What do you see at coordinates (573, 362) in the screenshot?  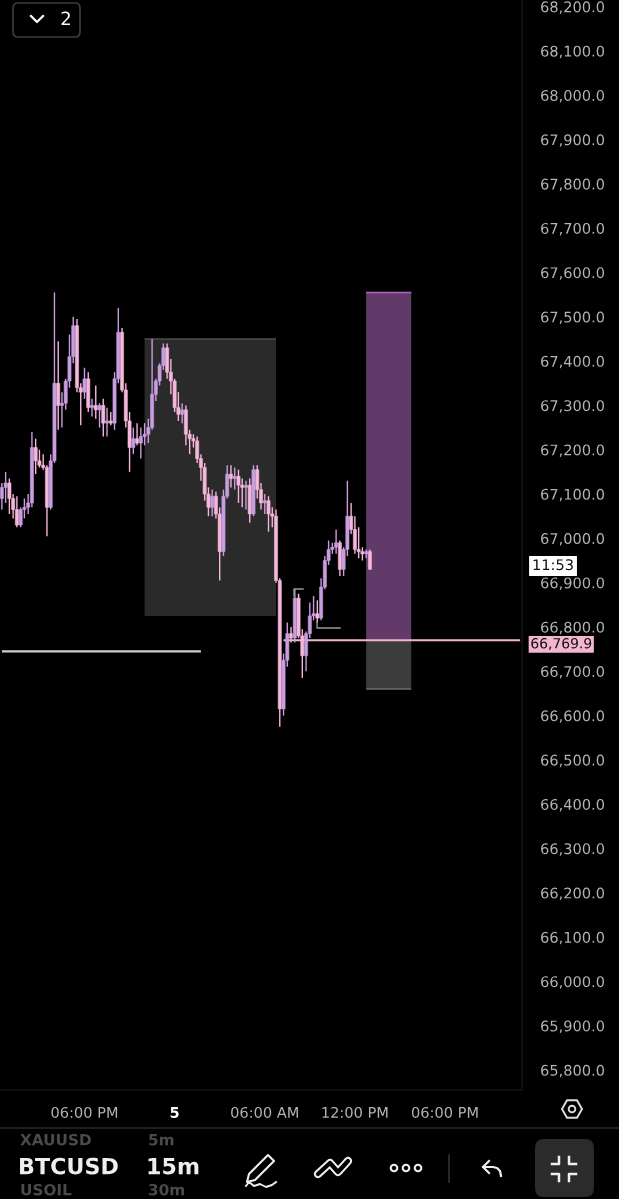 I see `y-tick-label: 67,400.0` at bounding box center [573, 362].